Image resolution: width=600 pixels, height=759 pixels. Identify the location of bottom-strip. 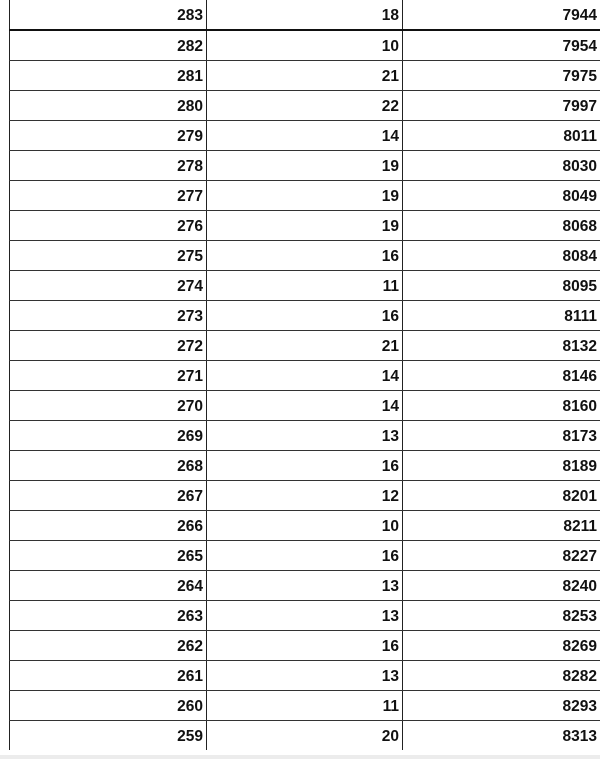
(300, 757).